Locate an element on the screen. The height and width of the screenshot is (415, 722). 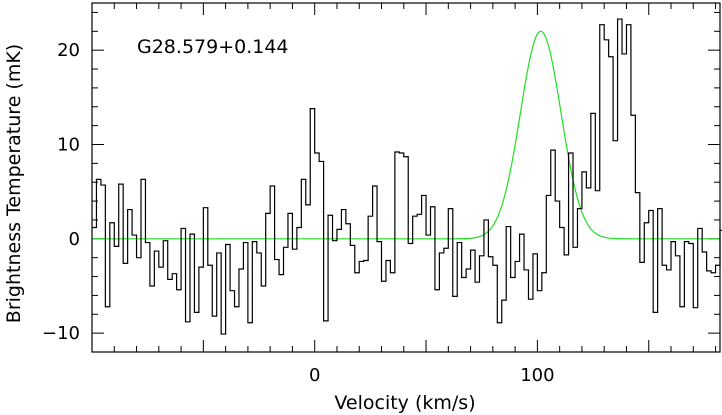
x-tick-label: 100 is located at coordinates (537, 375).